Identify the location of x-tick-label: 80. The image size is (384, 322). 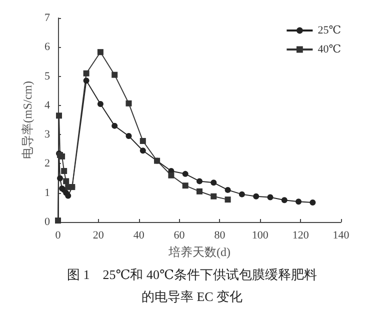
(220, 236).